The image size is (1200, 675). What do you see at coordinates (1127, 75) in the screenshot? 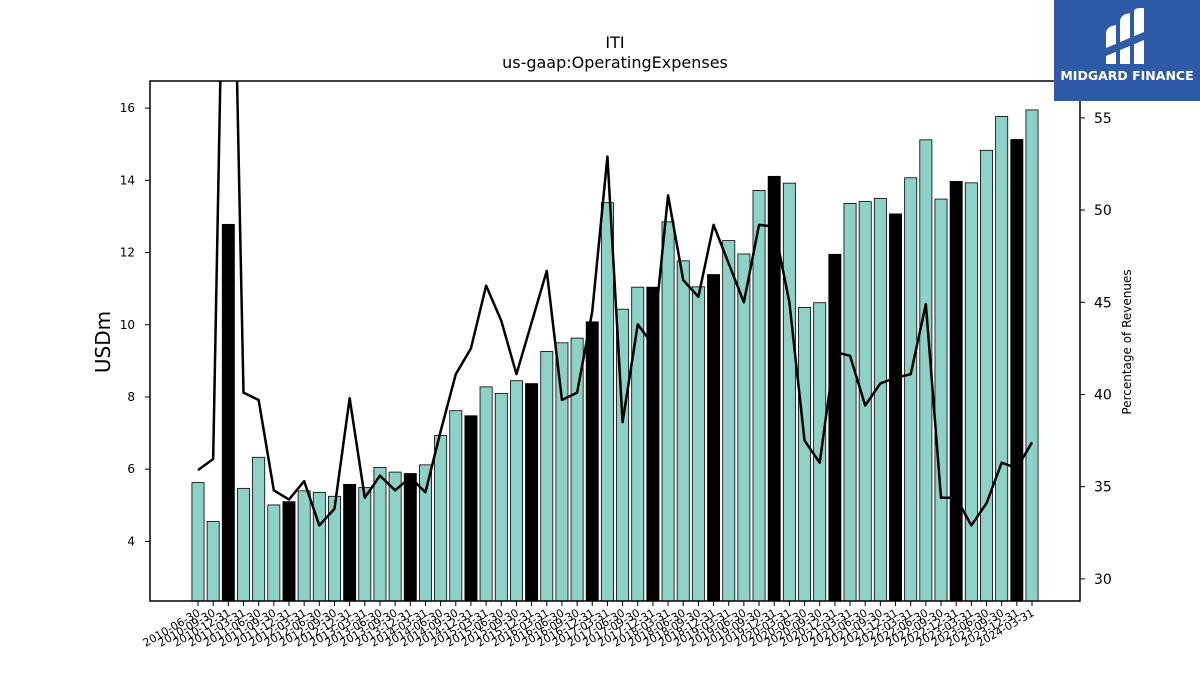
I see `brand-name: MIDGARD FINANCE` at bounding box center [1127, 75].